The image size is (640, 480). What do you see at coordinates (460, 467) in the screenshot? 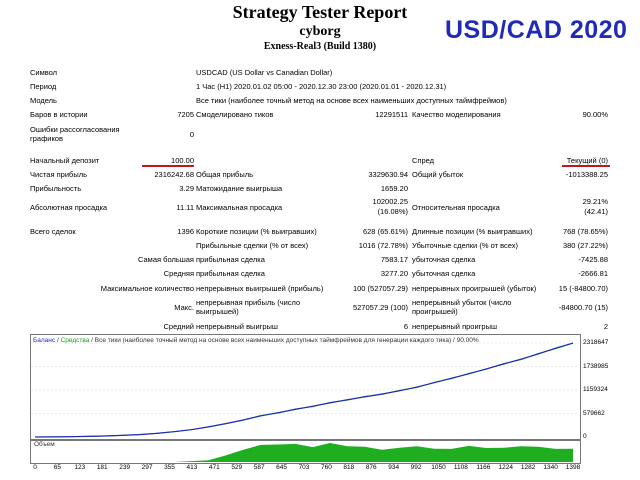
I see `x-tick-label: 1108` at bounding box center [460, 467].